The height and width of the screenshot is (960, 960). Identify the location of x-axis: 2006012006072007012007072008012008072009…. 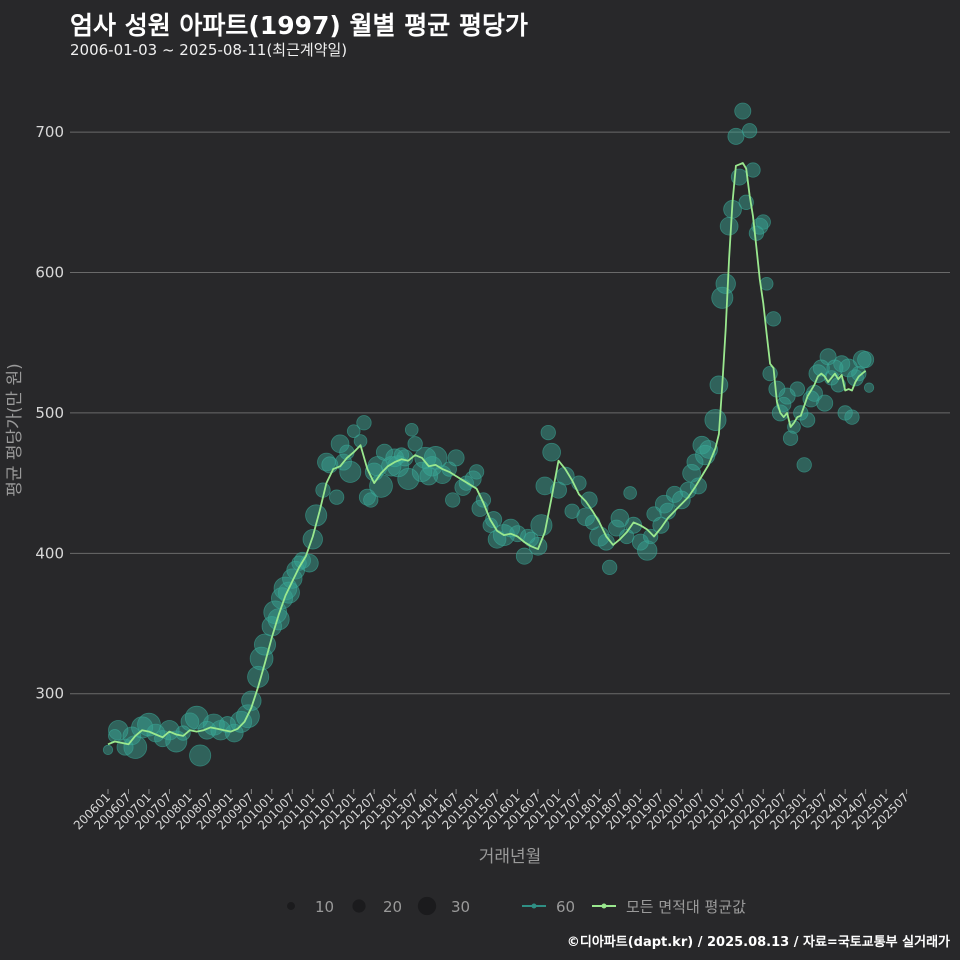
(491, 811).